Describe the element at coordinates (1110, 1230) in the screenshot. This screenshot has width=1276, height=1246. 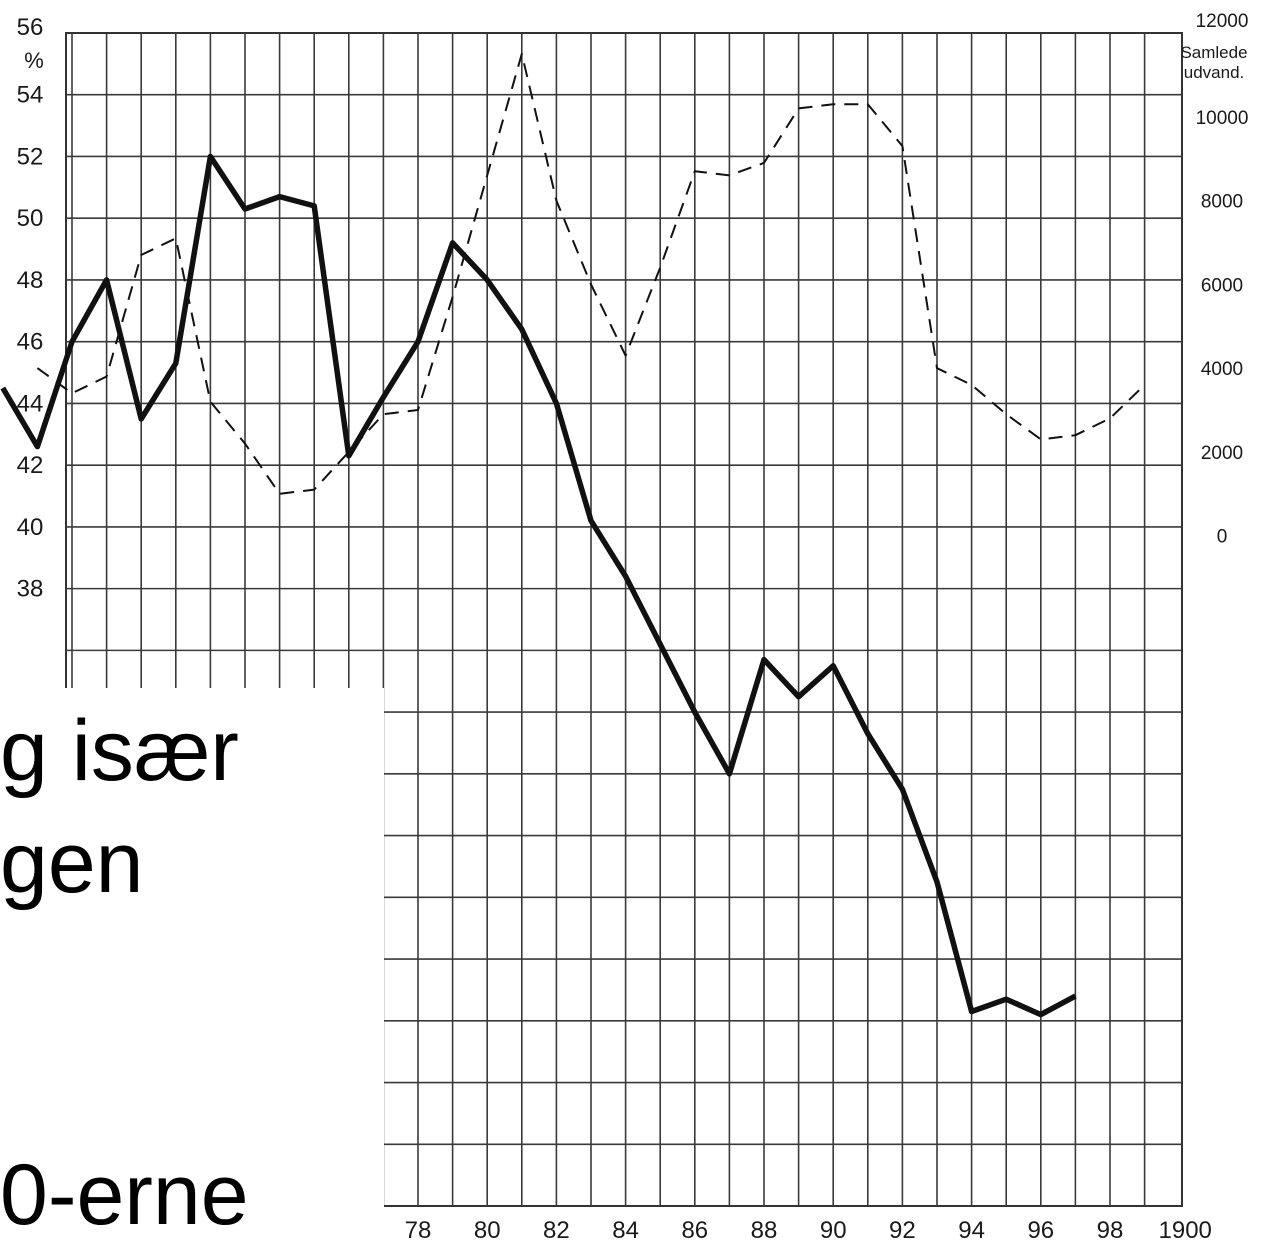
I see `x-tick-label: 98` at that location.